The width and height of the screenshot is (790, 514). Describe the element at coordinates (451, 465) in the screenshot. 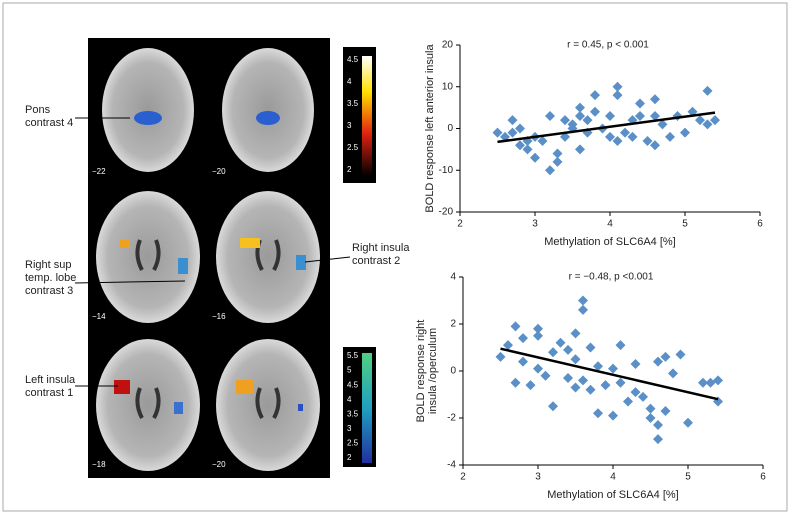

I see `y-tick-label: -4` at that location.